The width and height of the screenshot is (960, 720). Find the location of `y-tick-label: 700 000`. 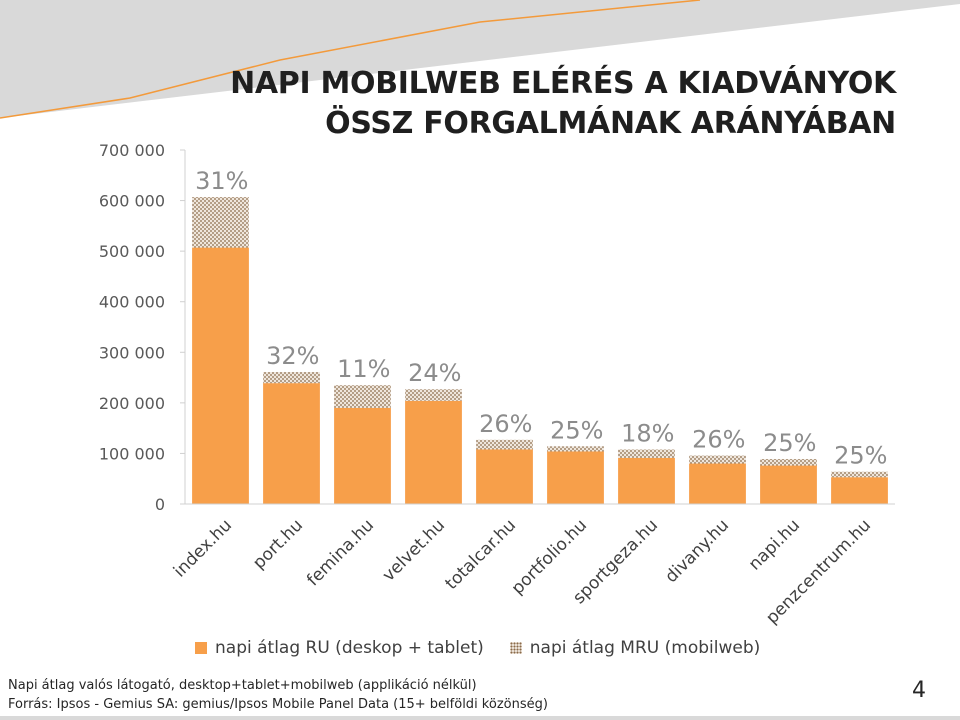

y-tick-label: 700 000 is located at coordinates (132, 150).